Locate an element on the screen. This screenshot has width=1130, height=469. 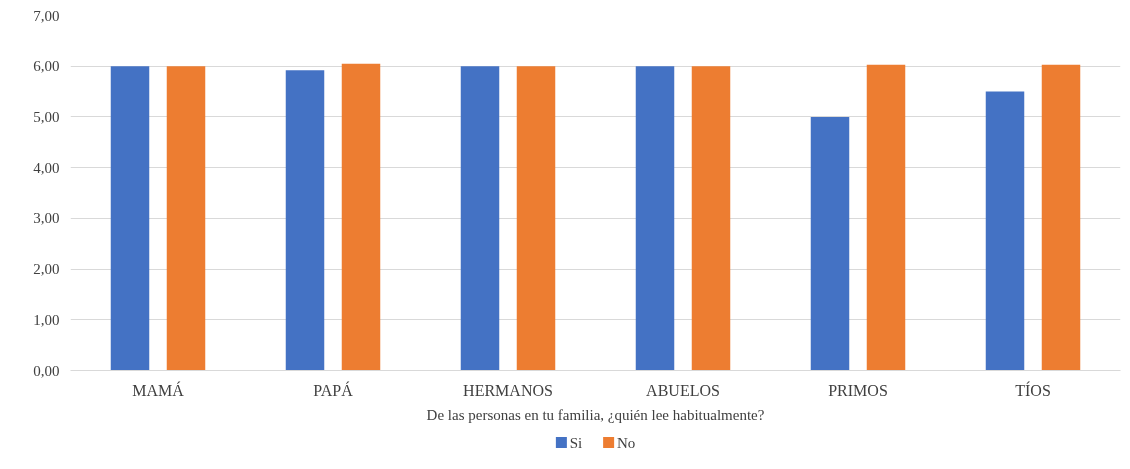
x-tick-label: TÍOS is located at coordinates (1033, 389).